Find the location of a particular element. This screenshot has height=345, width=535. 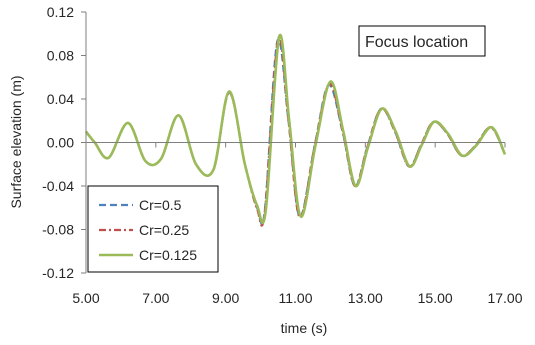

y-tick-label: -0.04 is located at coordinates (58, 186).